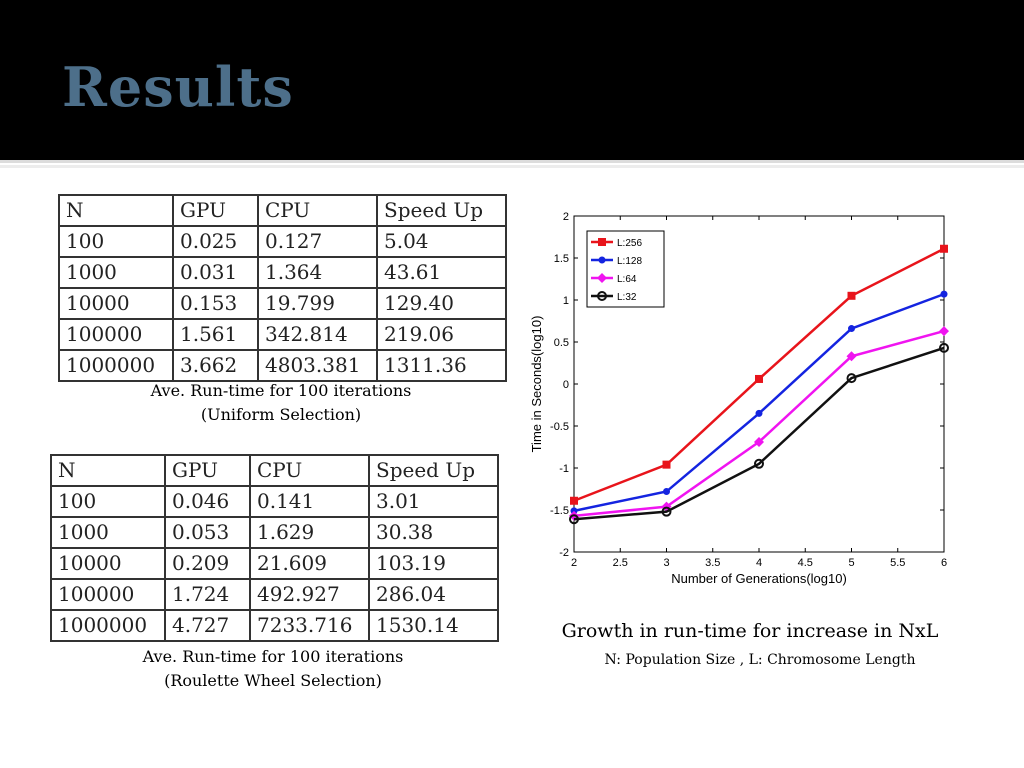 The image size is (1024, 768). Describe the element at coordinates (433, 594) in the screenshot. I see `table-cell: 286.04` at that location.